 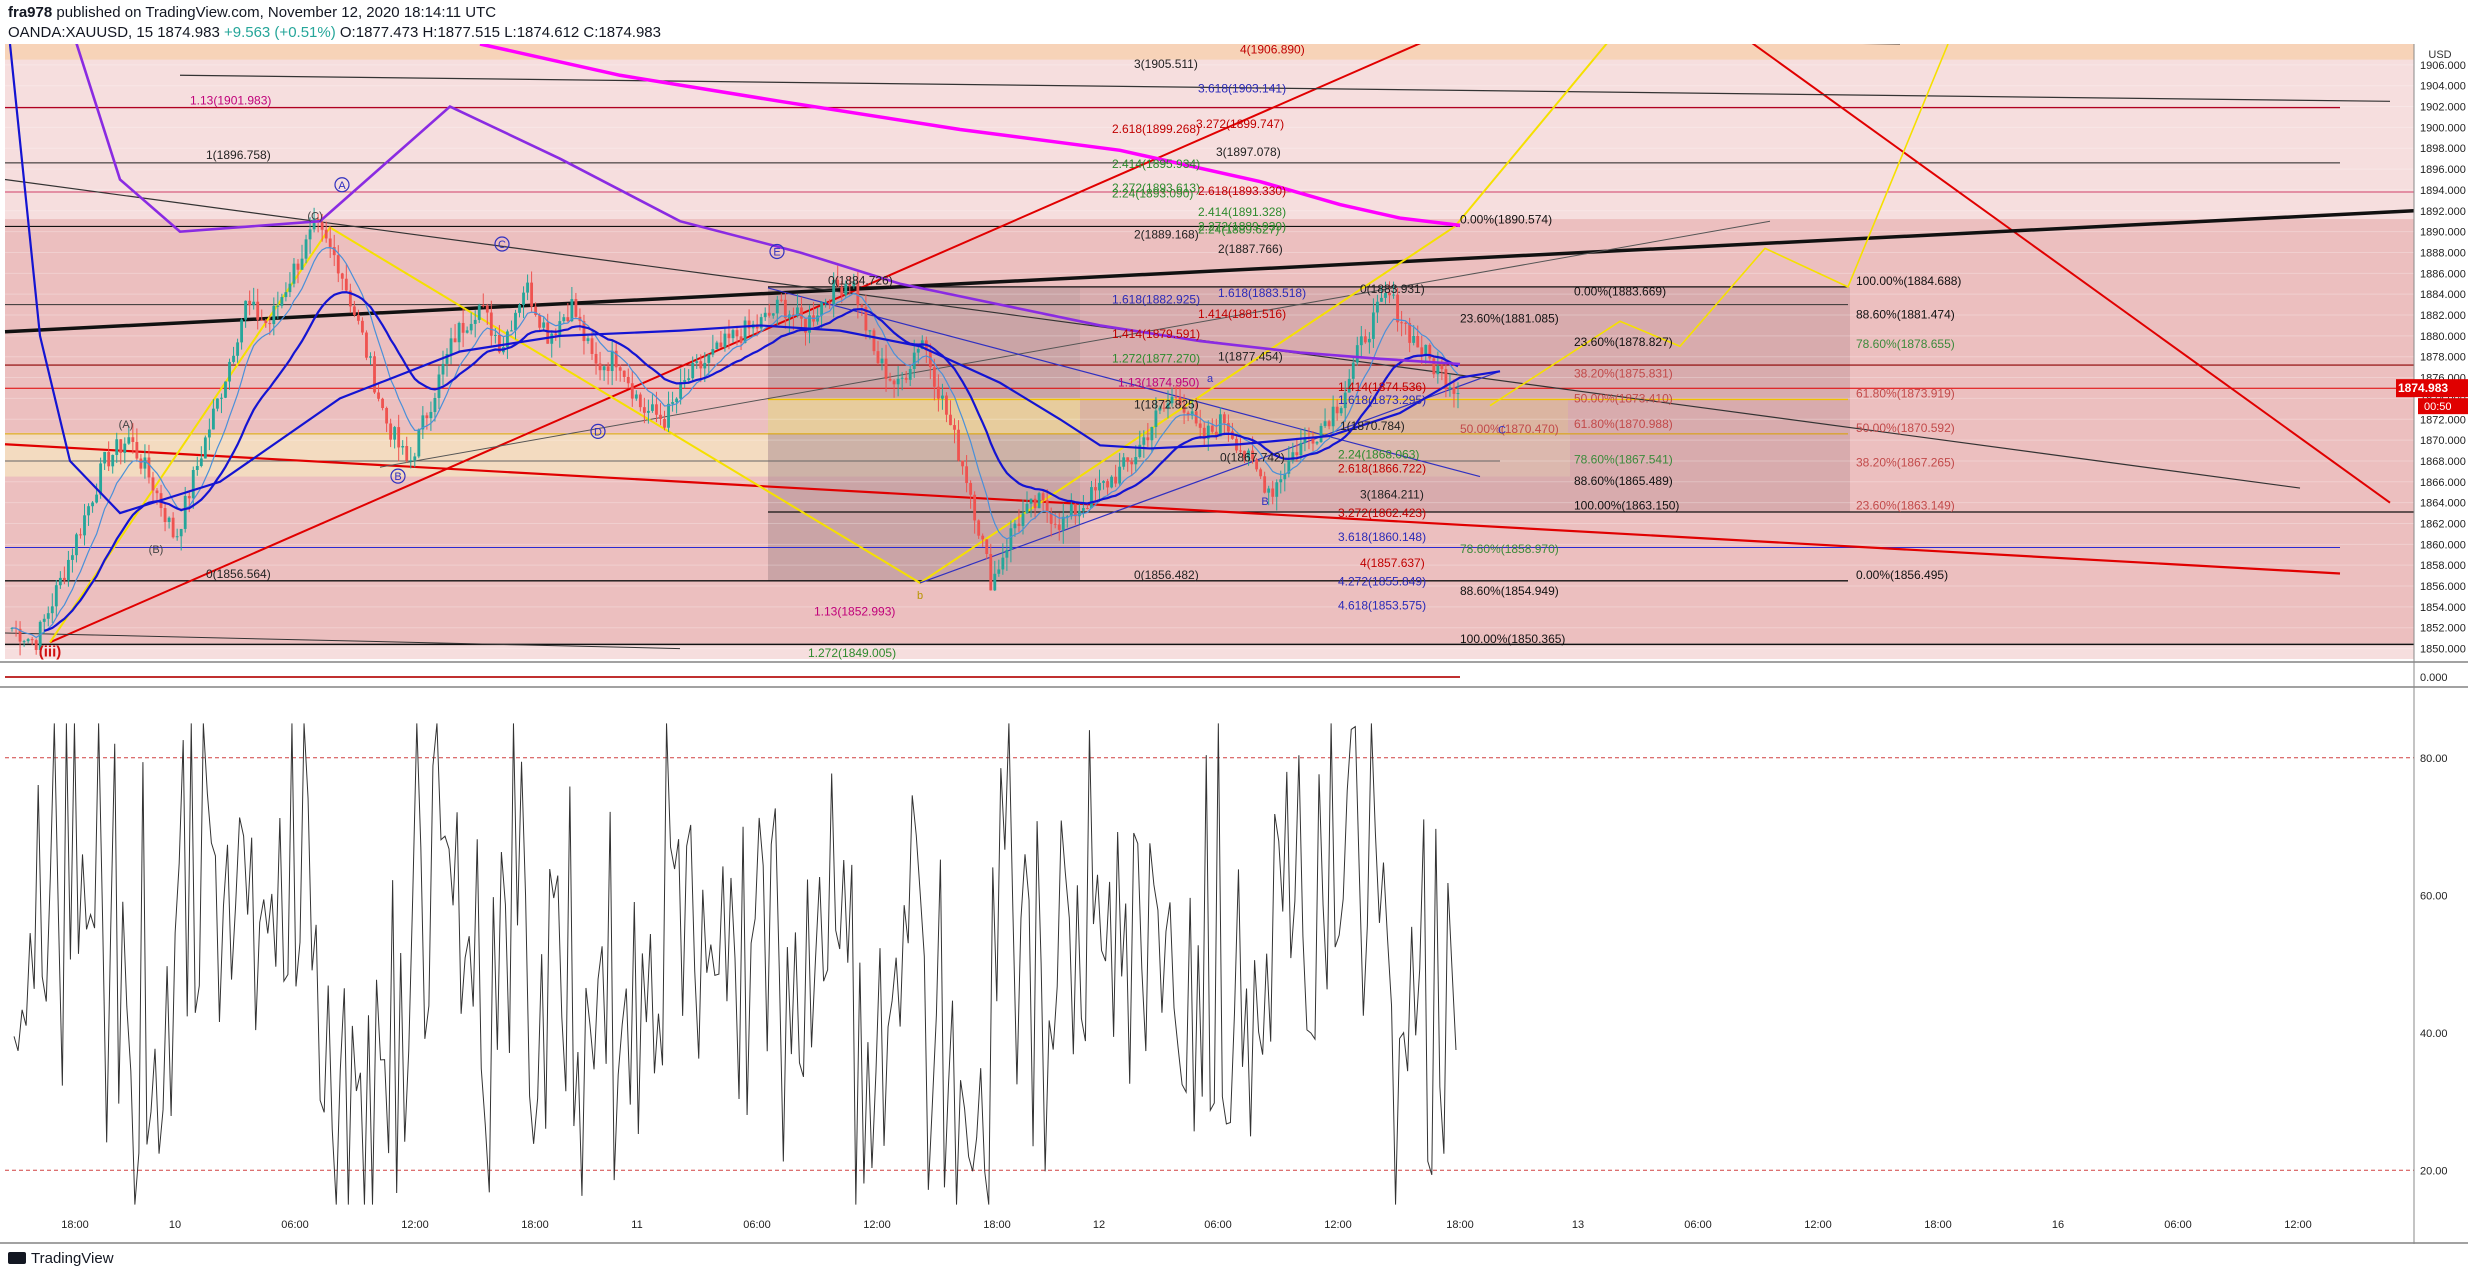 What do you see at coordinates (1372, 426) in the screenshot?
I see `fib-label: 1(1870.784)` at bounding box center [1372, 426].